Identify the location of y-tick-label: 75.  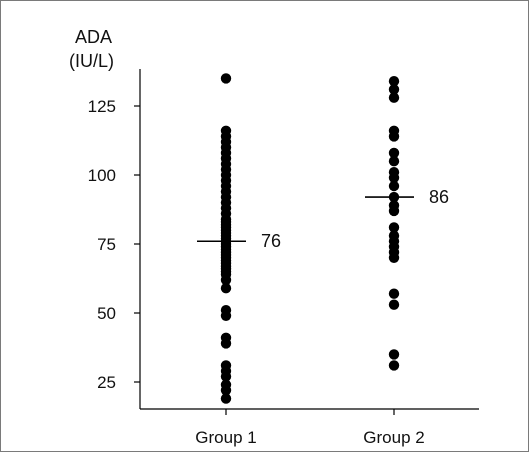
(106, 244).